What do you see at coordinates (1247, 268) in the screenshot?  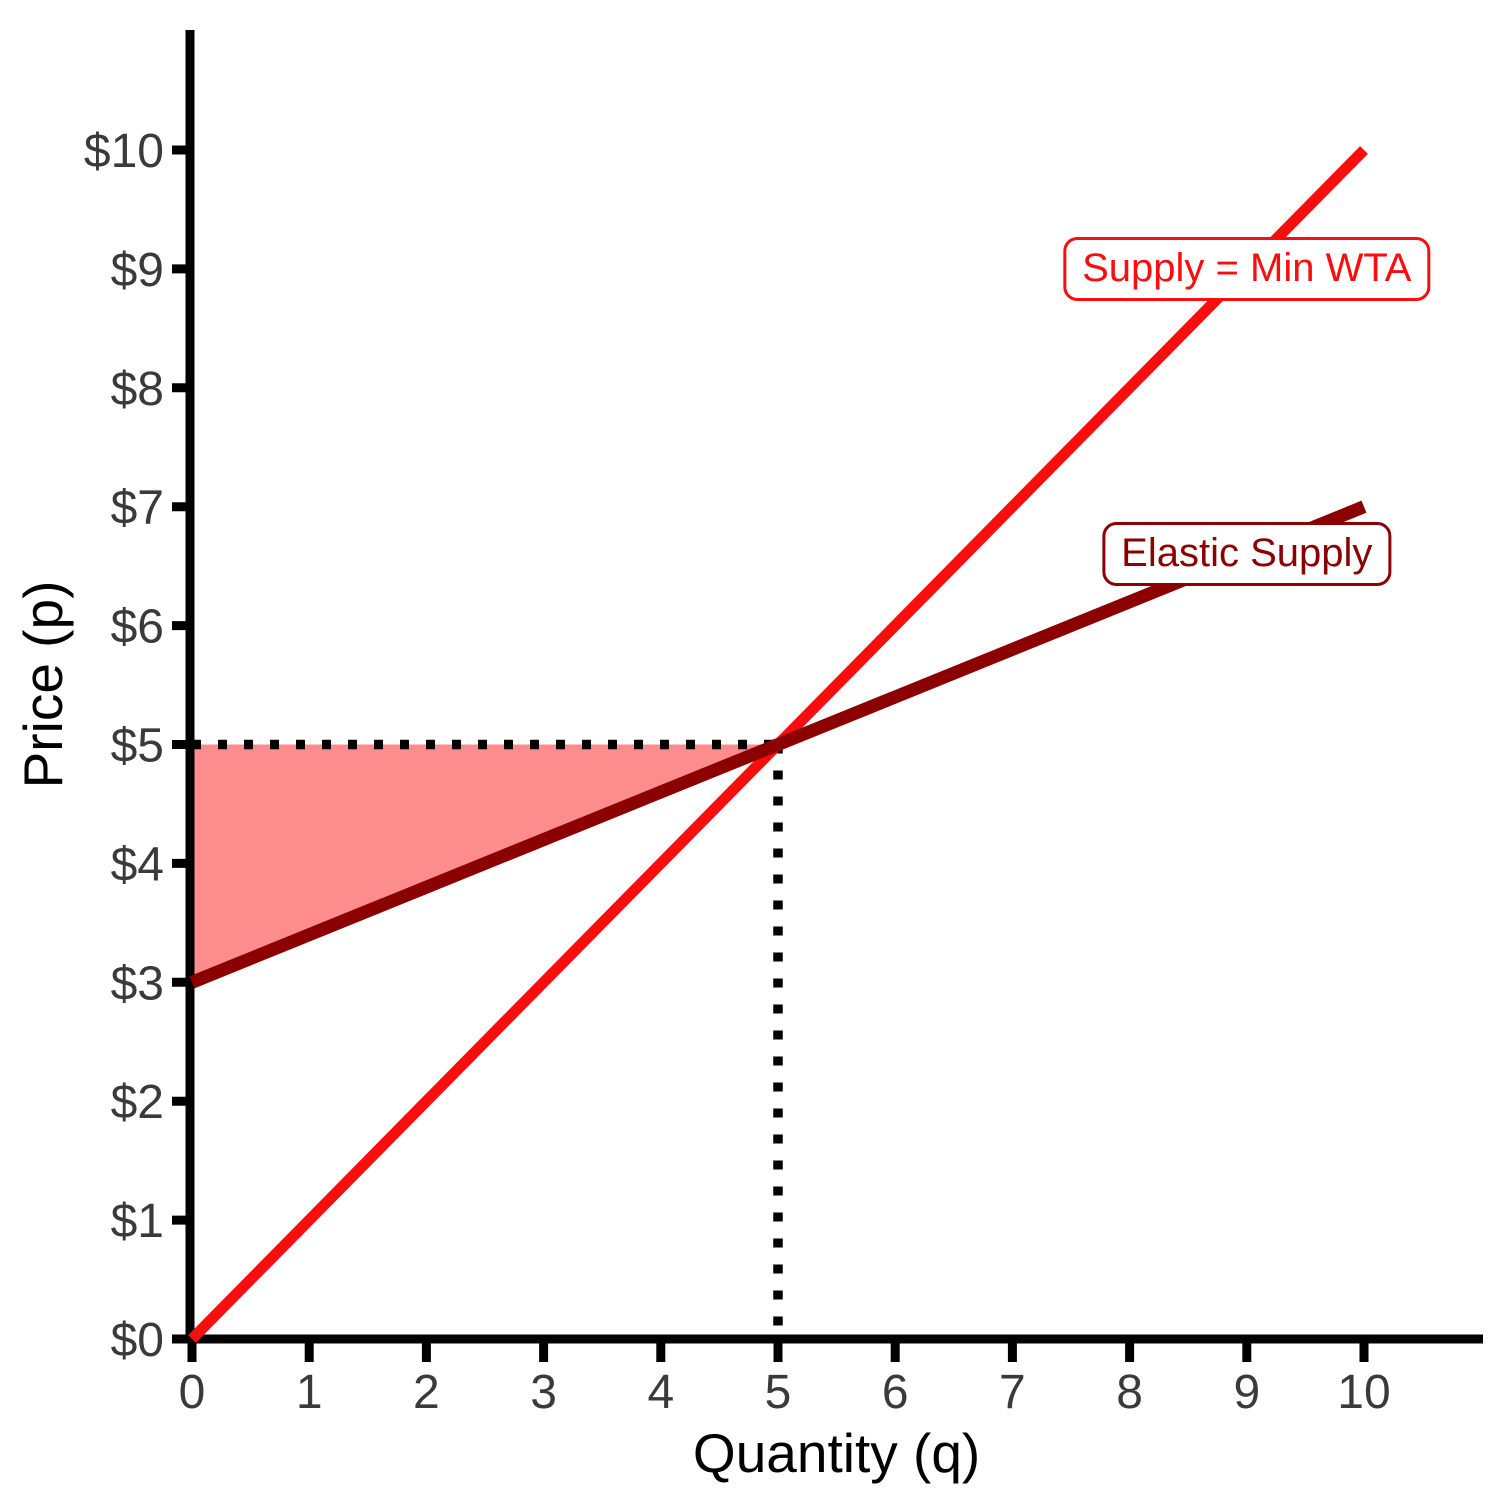 I see `supply-min-wta-label: Supply = Min WTA` at bounding box center [1247, 268].